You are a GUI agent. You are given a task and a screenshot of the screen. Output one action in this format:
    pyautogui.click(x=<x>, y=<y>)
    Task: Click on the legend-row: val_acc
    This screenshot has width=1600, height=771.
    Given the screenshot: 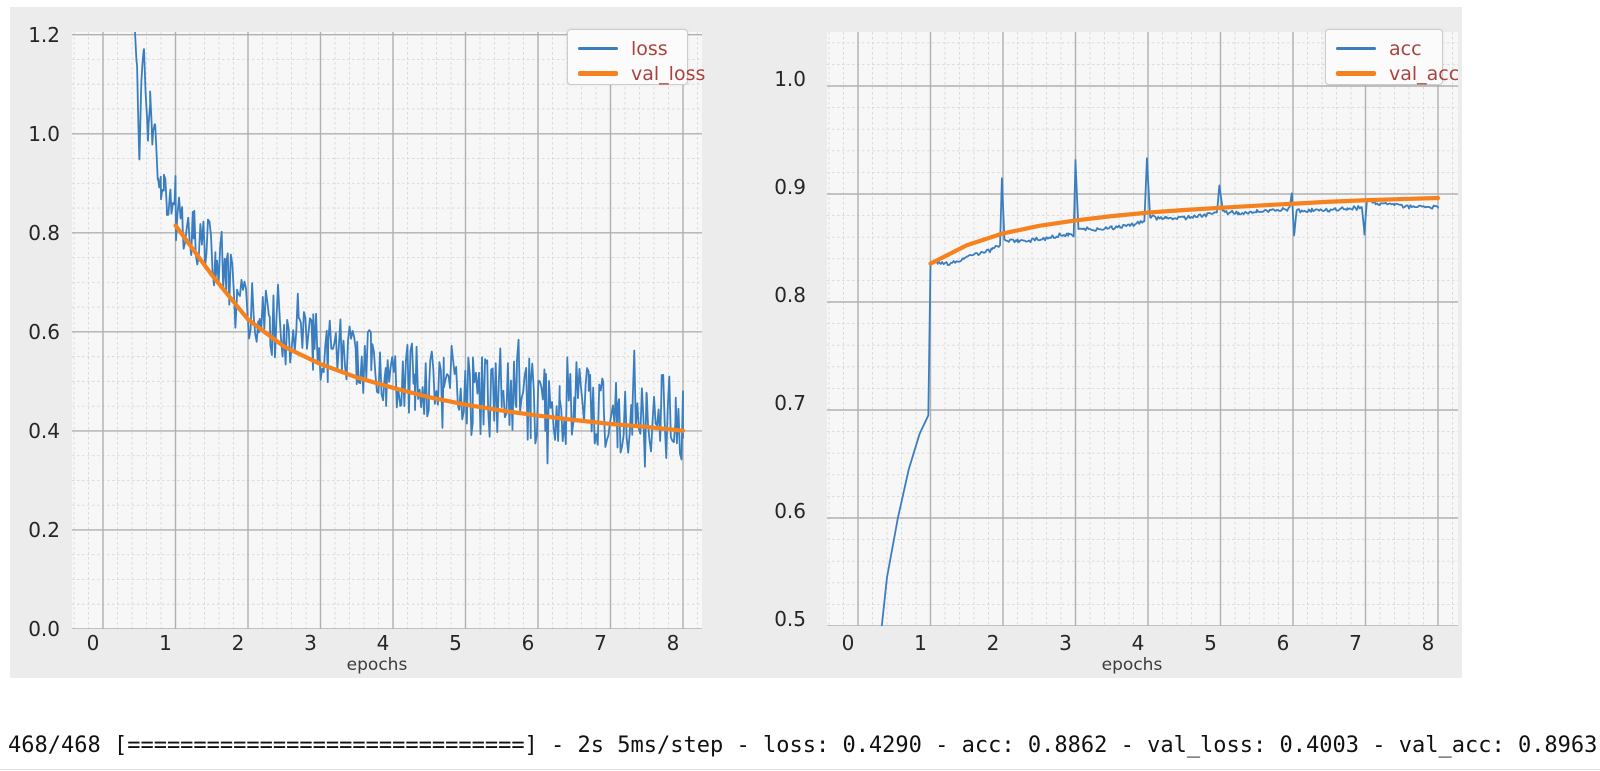 What is the action you would take?
    pyautogui.click(x=1397, y=73)
    